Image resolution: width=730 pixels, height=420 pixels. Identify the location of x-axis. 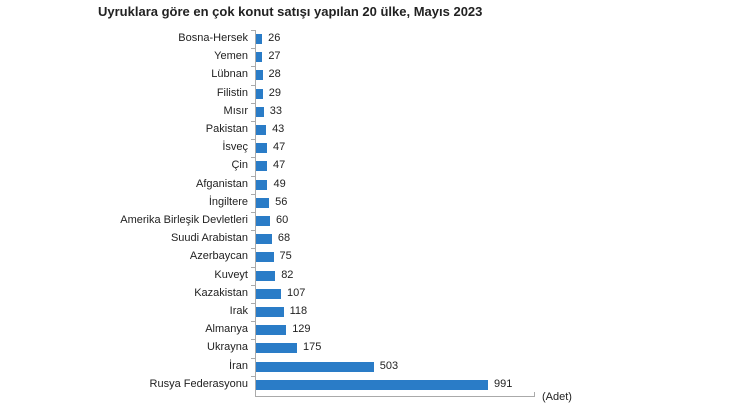
(395, 396).